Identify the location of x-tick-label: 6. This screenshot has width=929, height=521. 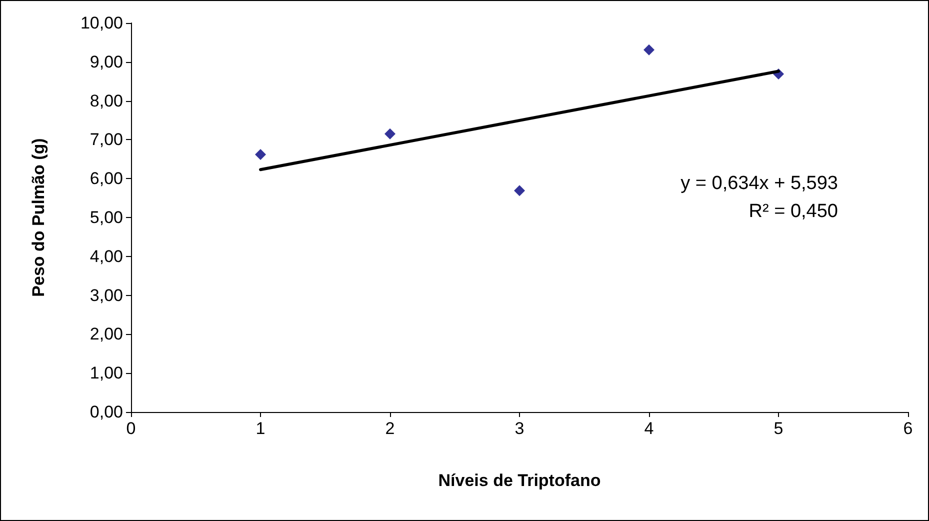
(908, 428).